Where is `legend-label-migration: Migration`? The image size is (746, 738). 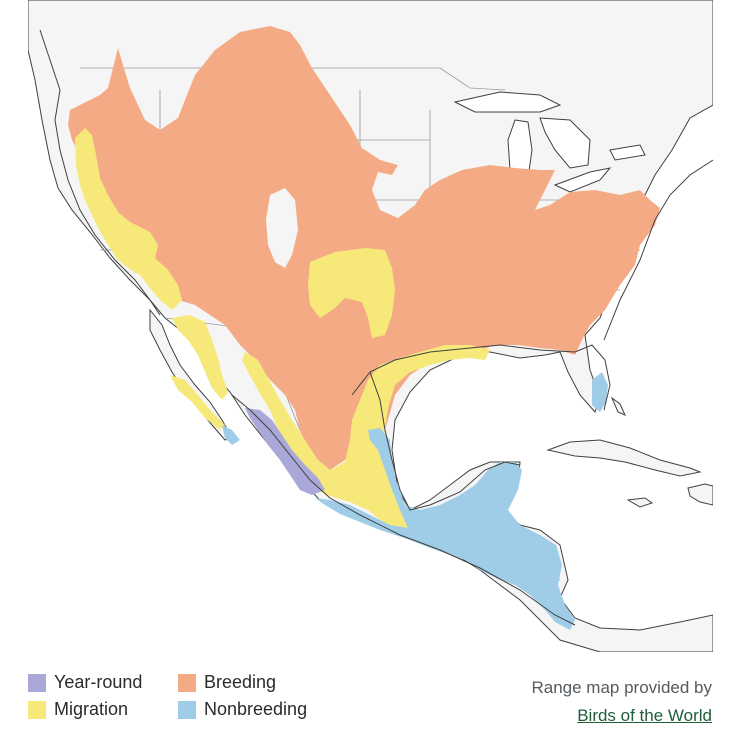
legend-label-migration: Migration is located at coordinates (91, 709).